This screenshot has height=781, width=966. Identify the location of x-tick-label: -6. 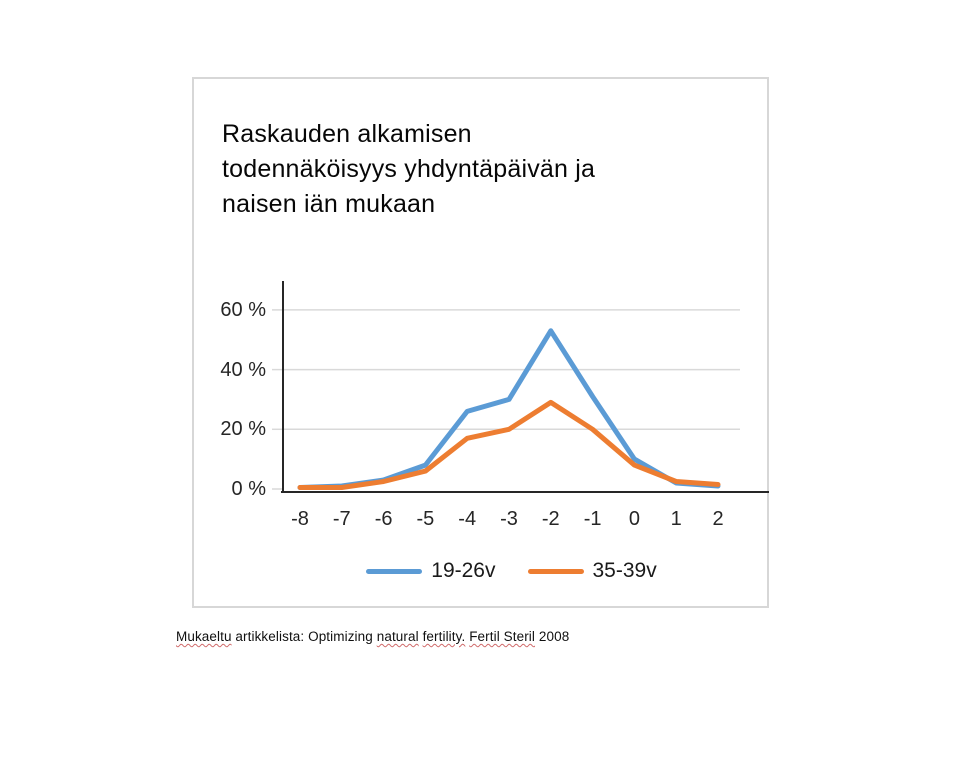
(383, 519).